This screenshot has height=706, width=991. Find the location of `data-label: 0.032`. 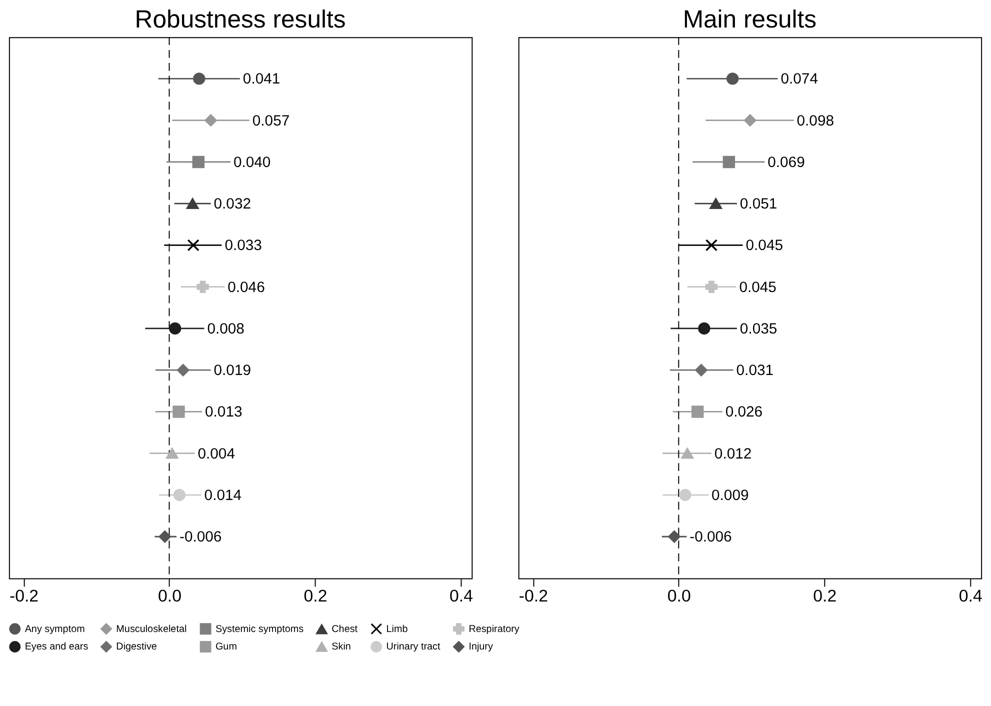

data-label: 0.032 is located at coordinates (233, 204).